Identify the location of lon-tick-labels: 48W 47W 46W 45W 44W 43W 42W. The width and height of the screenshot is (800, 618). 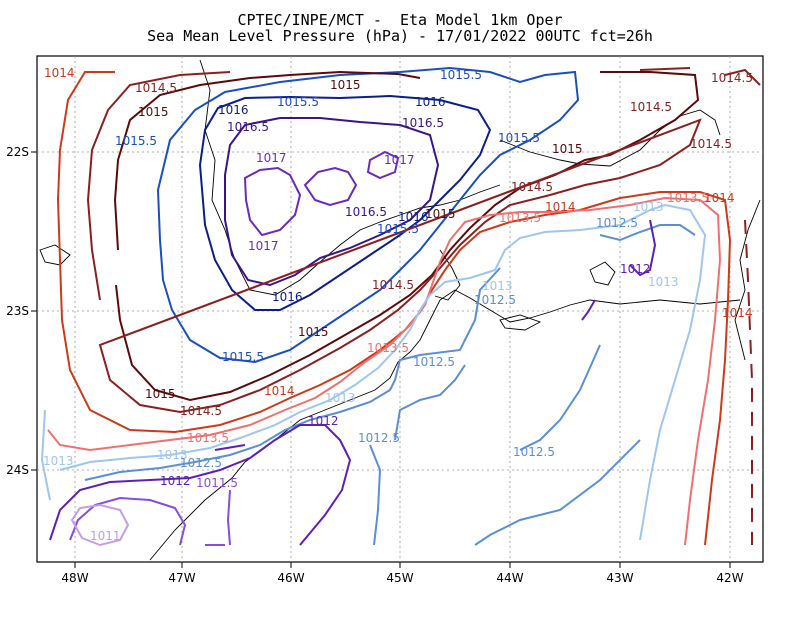
(402, 578).